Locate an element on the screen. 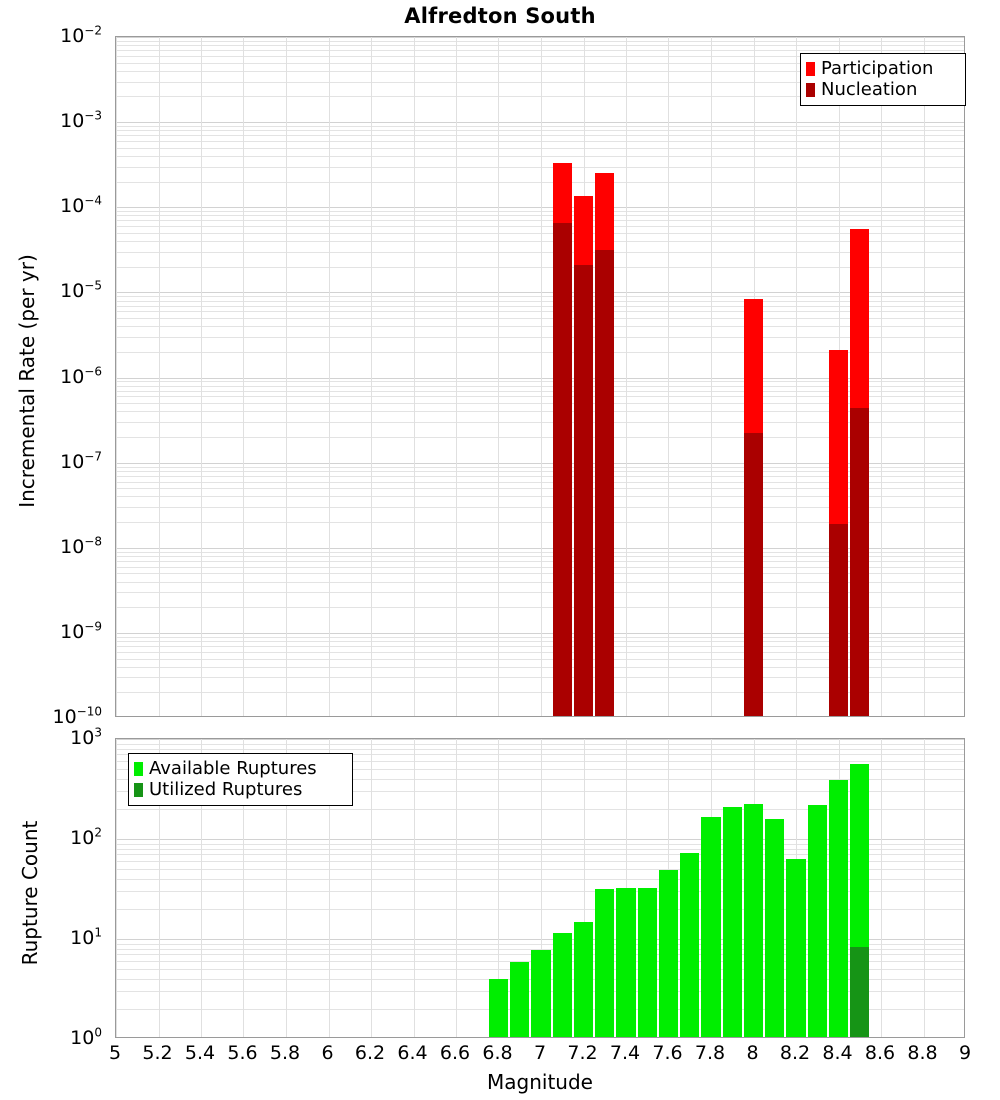 This screenshot has width=1000, height=1100. top-y-axis-ticks: 10⁻² 10⁻³ 10⁻⁴ 10⁻⁵ 10⁻⁶ 10⁻⁷ 10⁻⁸ 10⁻⁹ 10⁻¹⁰ is located at coordinates (55, 550).